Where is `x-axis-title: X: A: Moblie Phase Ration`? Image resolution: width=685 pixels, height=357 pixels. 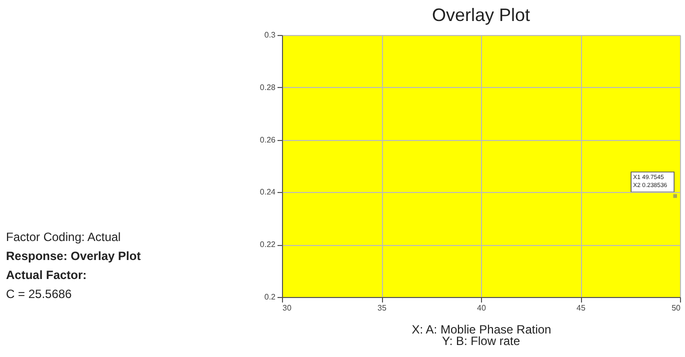
x-axis-title: X: A: Moblie Phase Ration is located at coordinates (482, 329).